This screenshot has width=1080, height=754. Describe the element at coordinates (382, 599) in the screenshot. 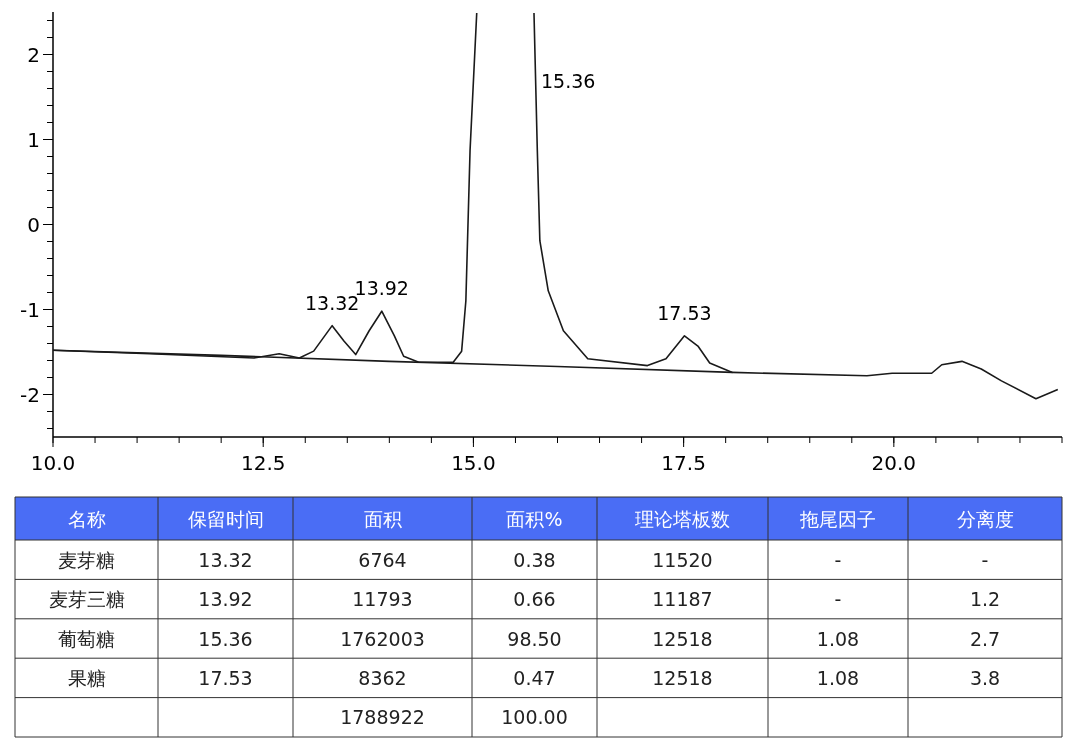

I see `data-label: 11793` at that location.